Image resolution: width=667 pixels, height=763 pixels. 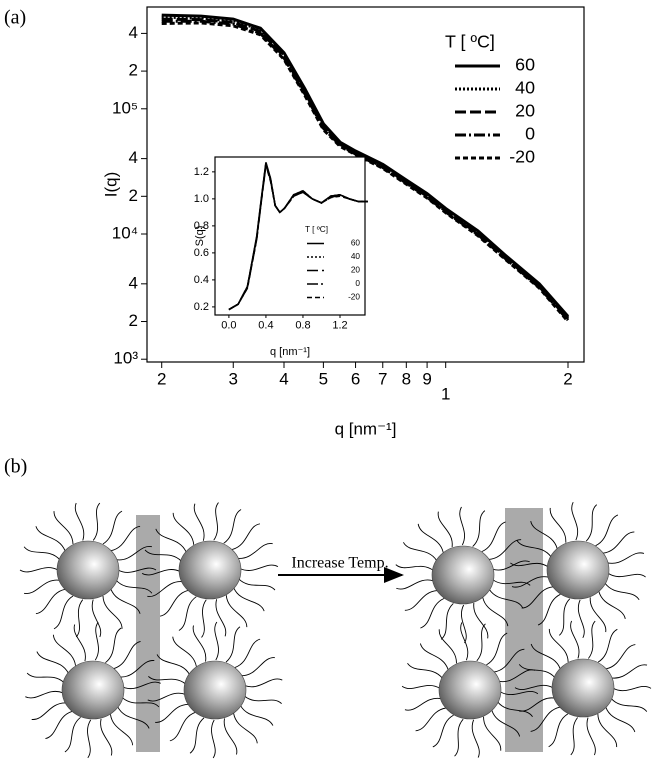 What do you see at coordinates (298, 237) in the screenshot?
I see `series-line` at bounding box center [298, 237].